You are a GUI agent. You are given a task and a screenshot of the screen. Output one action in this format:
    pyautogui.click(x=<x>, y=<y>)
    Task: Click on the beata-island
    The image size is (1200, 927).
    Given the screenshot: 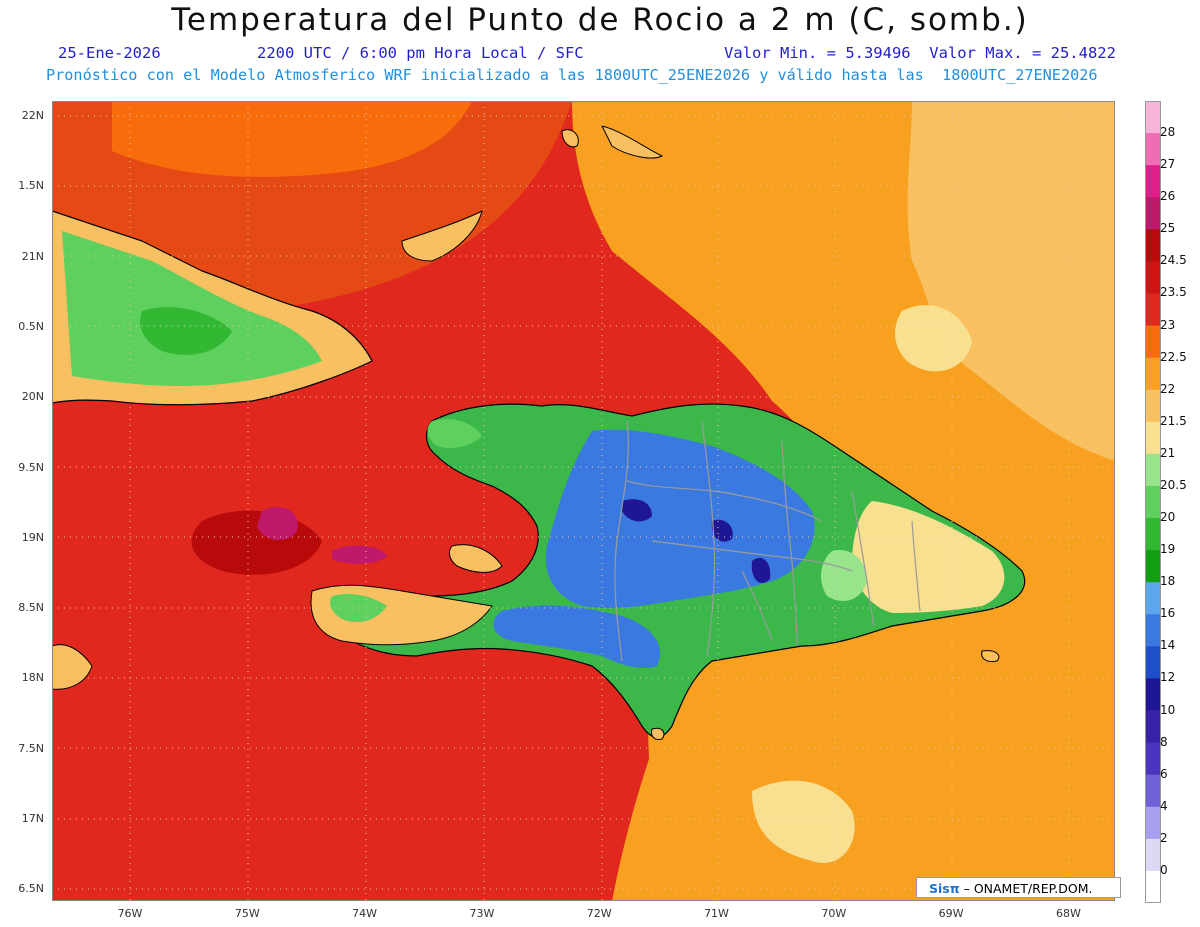 What is the action you would take?
    pyautogui.click(x=658, y=733)
    